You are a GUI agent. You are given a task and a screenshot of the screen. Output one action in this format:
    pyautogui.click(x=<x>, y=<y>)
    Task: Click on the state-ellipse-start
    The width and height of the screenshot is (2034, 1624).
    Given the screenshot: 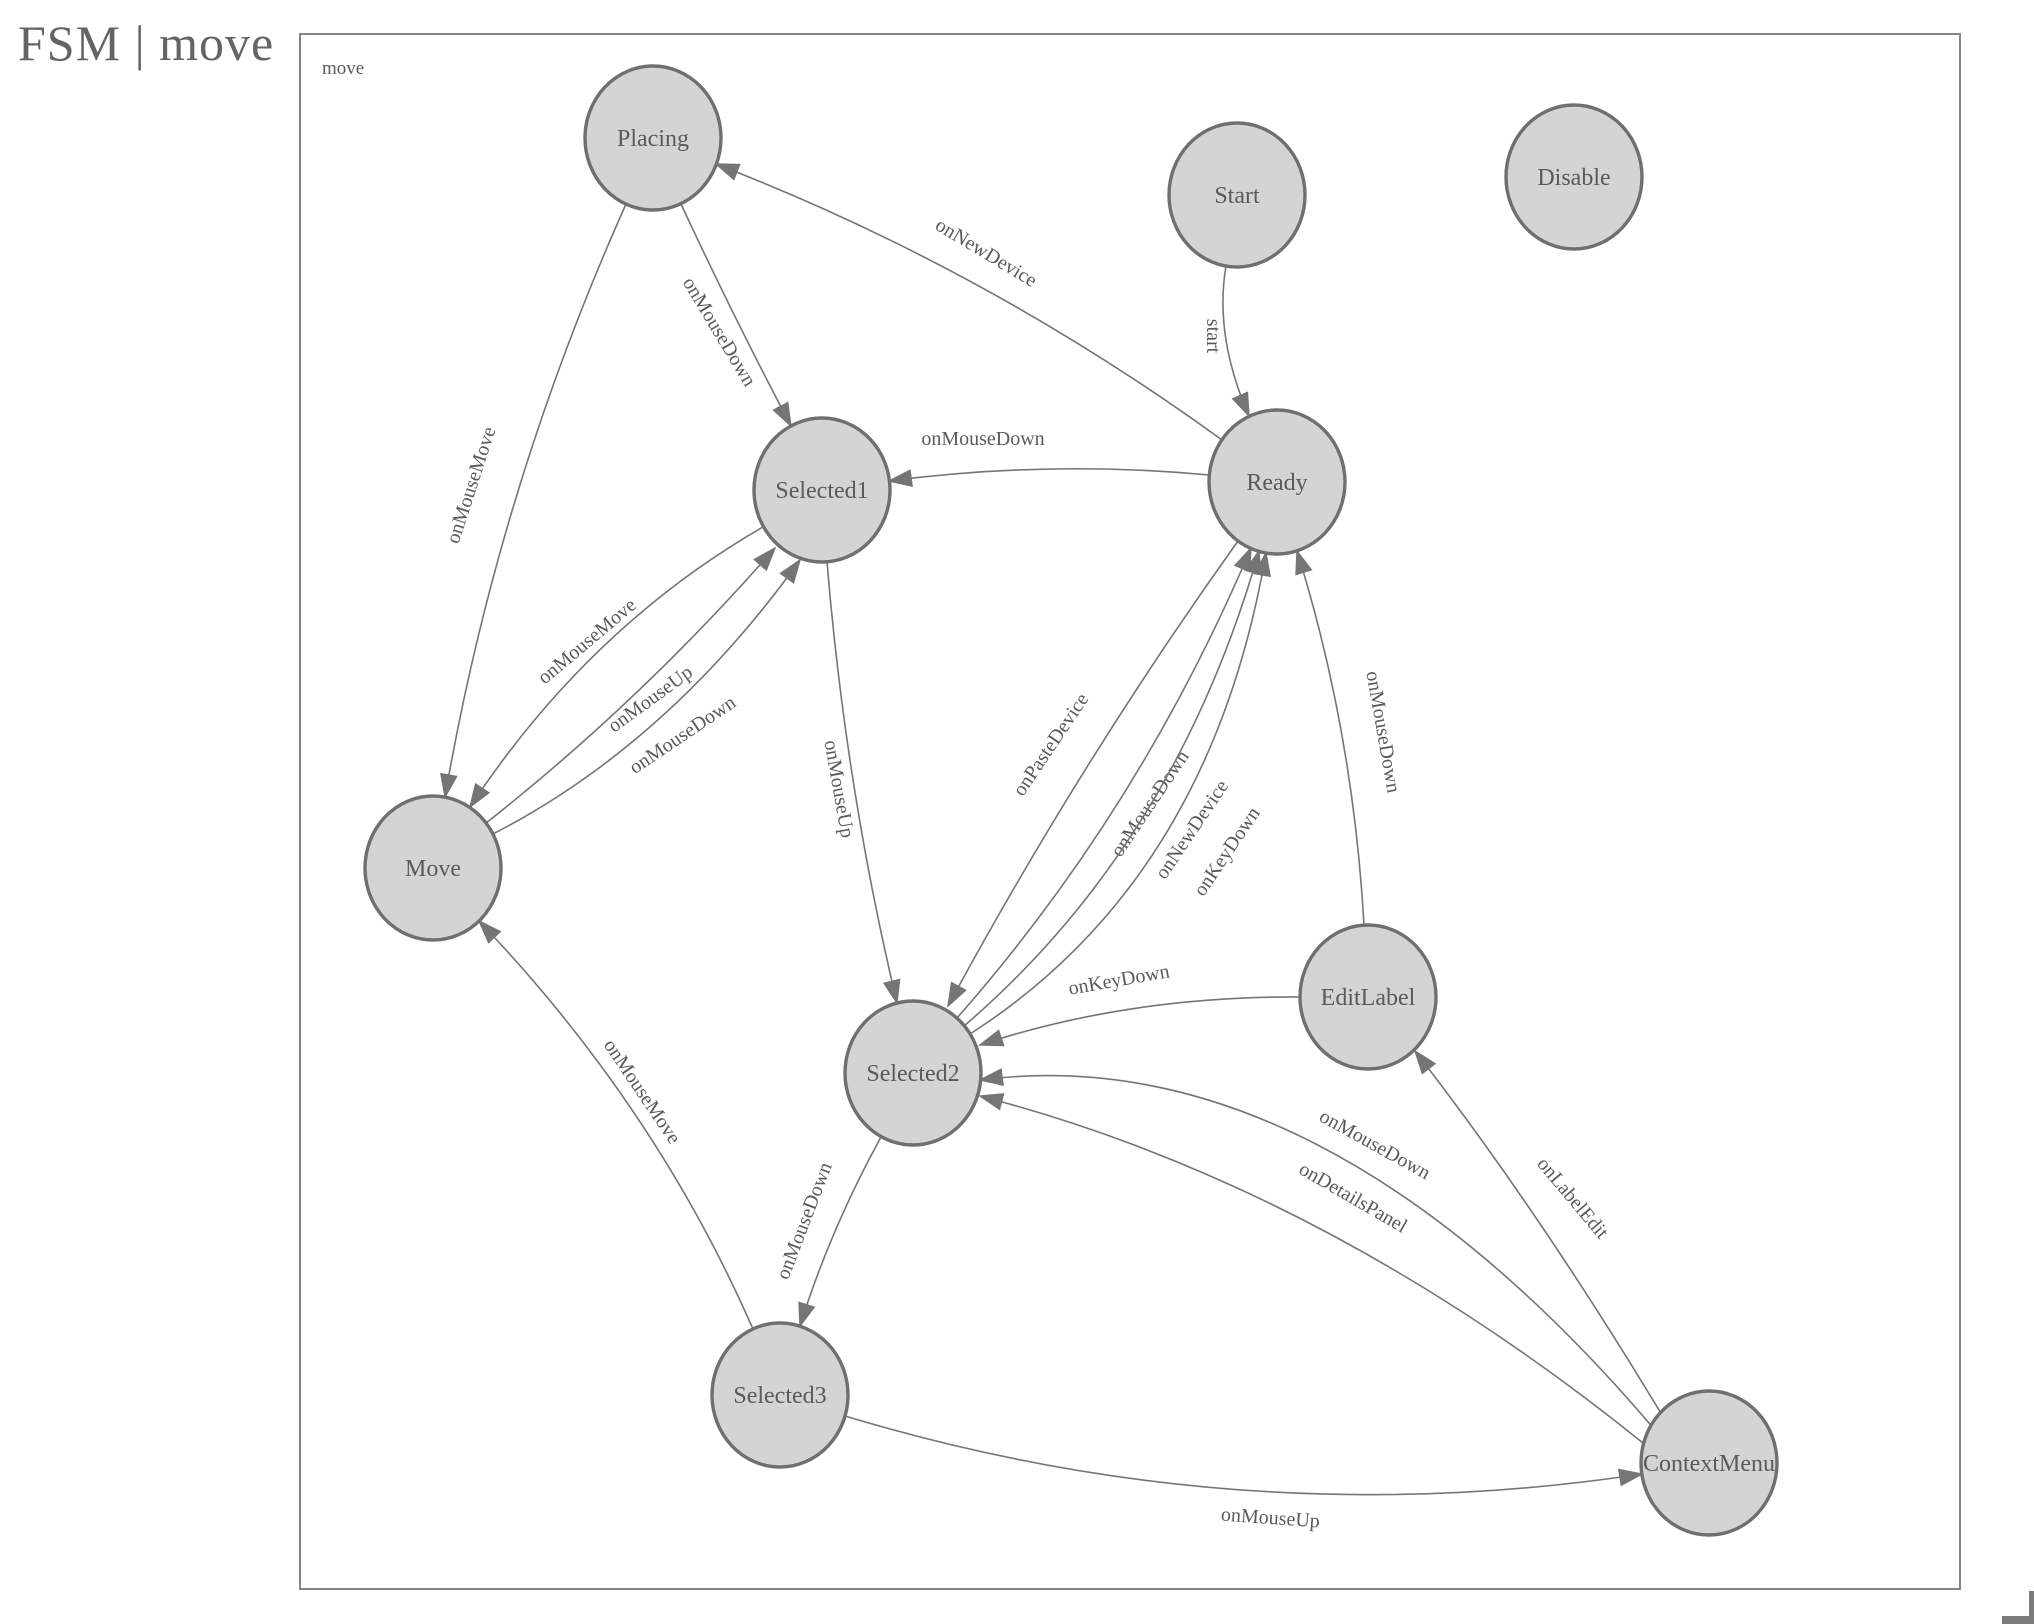 What is the action you would take?
    pyautogui.click(x=1237, y=195)
    